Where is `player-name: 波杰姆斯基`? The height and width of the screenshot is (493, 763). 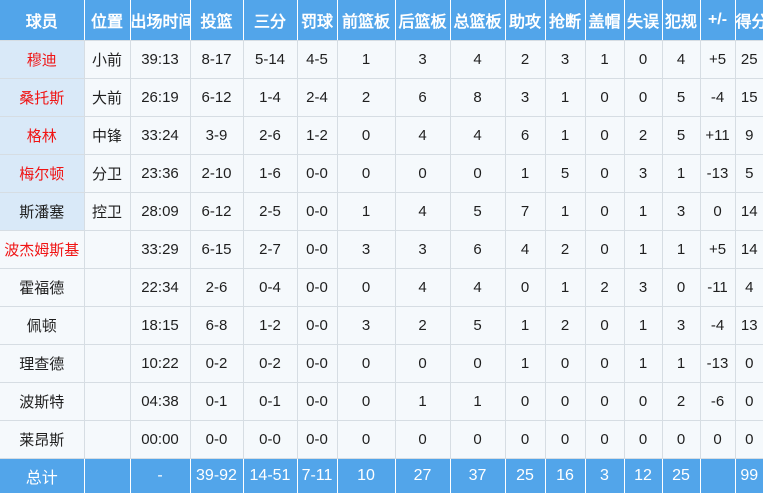
player-name: 波杰姆斯基 is located at coordinates (42, 250).